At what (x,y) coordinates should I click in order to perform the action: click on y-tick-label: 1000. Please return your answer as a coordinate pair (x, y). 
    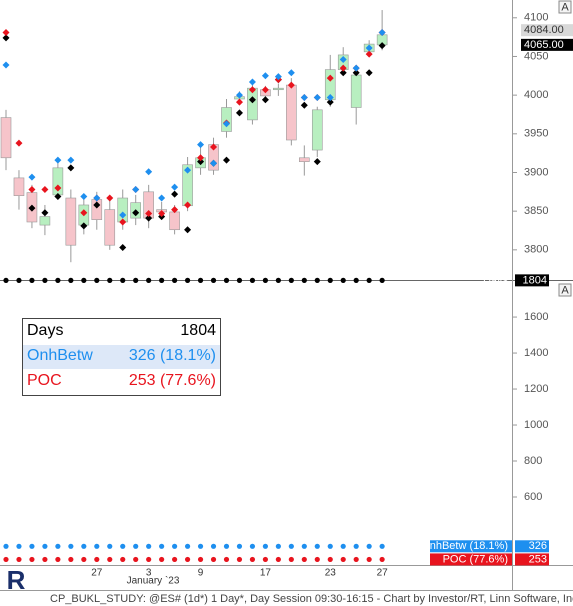
    Looking at the image, I should click on (536, 425).